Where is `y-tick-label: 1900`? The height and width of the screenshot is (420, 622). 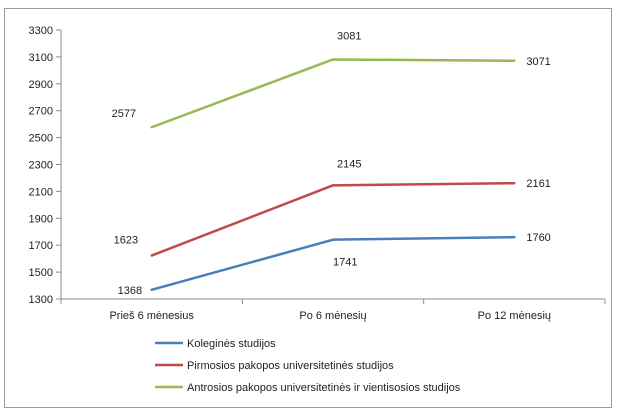 y-tick-label: 1900 is located at coordinates (41, 219).